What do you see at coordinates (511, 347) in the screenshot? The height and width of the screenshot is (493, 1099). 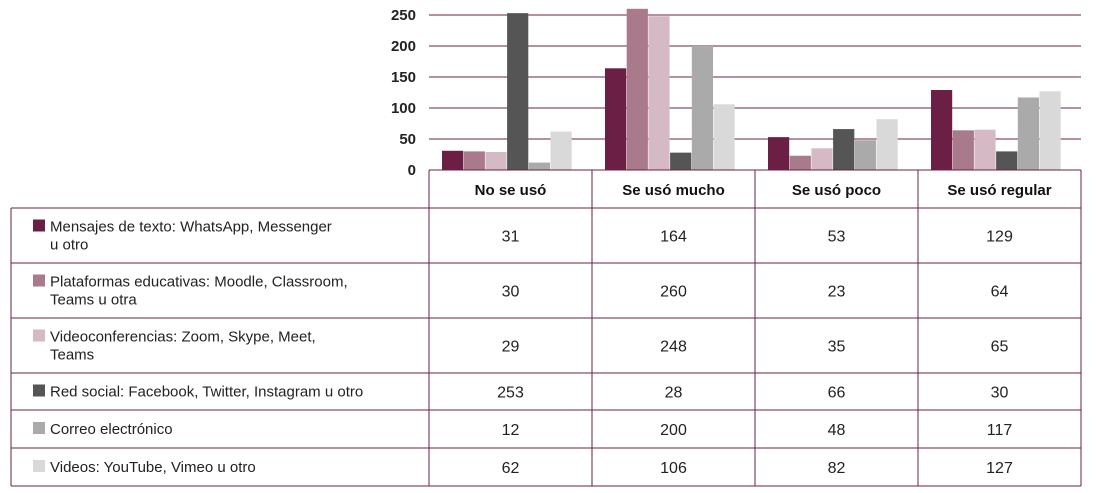 I see `table-cell: 29` at bounding box center [511, 347].